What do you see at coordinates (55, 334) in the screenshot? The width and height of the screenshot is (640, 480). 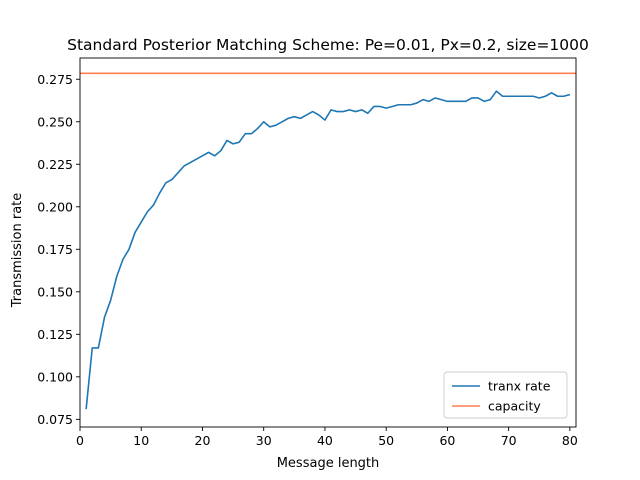 I see `y-tick-label: 0.125` at bounding box center [55, 334].